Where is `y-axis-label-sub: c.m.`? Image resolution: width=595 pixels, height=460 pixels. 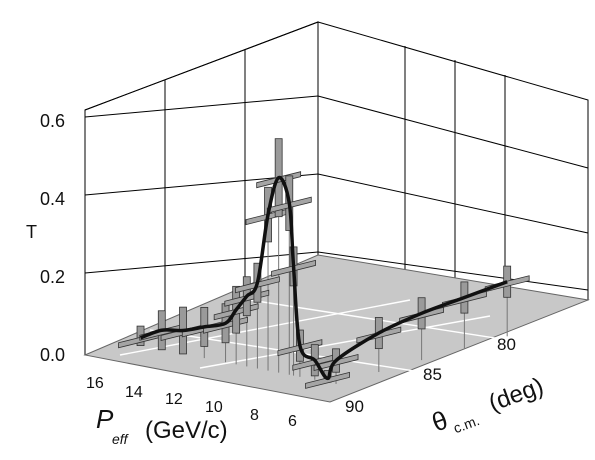
y-axis-label-sub: c.m. is located at coordinates (466, 424).